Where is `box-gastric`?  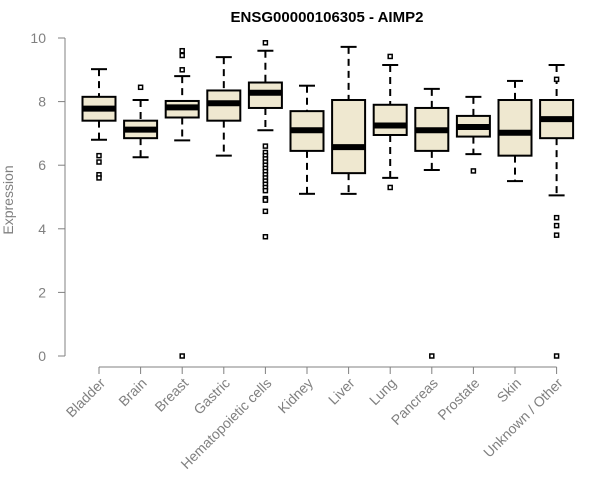 box-gastric is located at coordinates (224, 106).